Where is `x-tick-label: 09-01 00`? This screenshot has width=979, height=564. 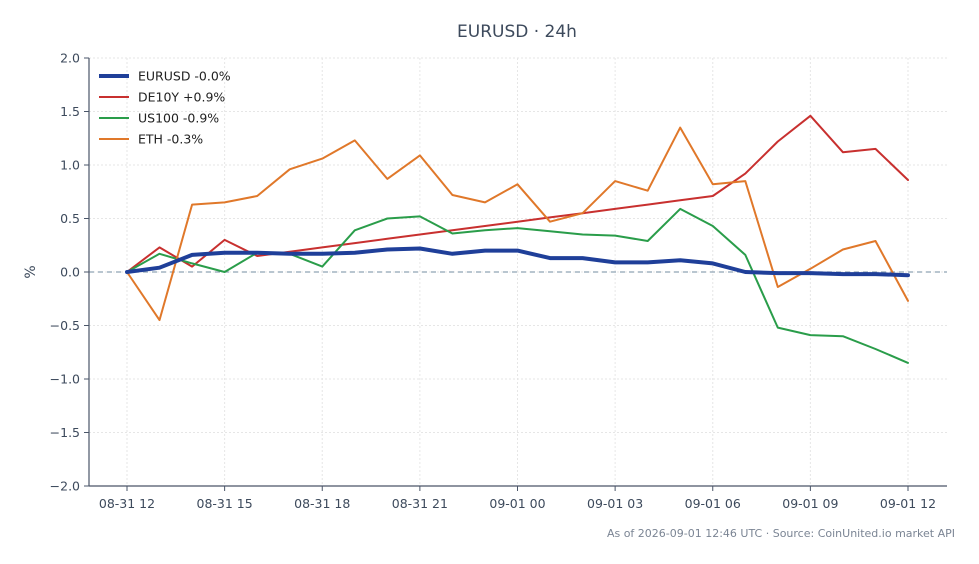 x-tick-label: 09-01 00 is located at coordinates (517, 503).